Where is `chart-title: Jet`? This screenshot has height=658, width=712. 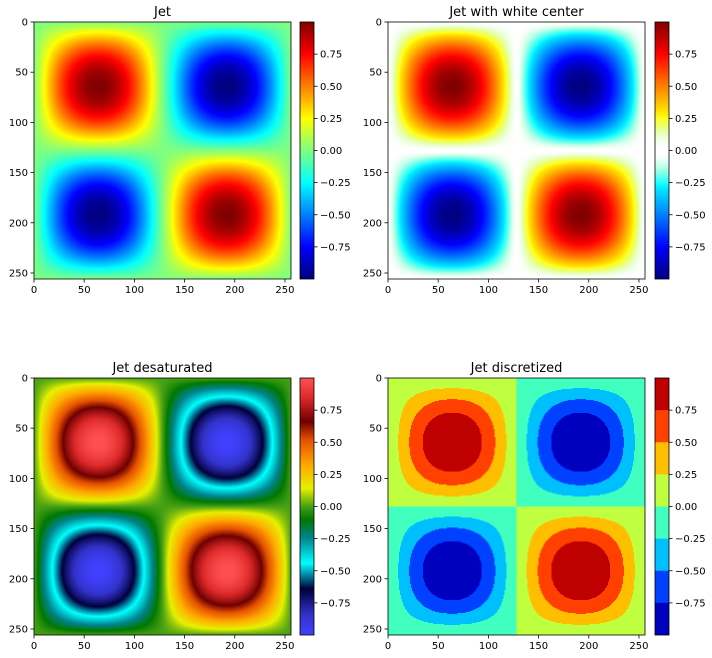 chart-title: Jet is located at coordinates (162, 12).